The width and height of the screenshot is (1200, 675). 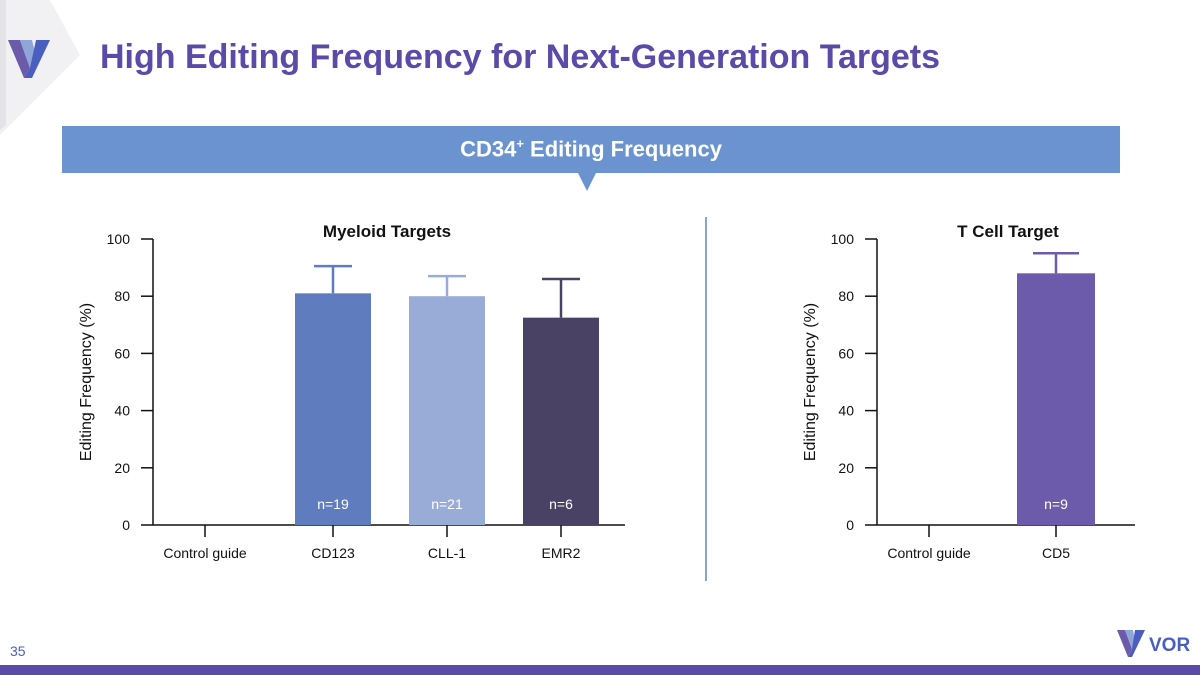 What do you see at coordinates (706, 399) in the screenshot?
I see `chart-divider` at bounding box center [706, 399].